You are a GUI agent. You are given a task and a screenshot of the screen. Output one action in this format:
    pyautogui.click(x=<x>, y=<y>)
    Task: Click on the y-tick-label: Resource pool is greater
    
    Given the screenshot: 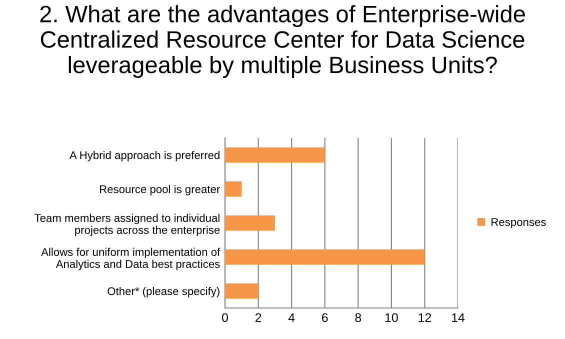 What is the action you would take?
    pyautogui.click(x=160, y=190)
    